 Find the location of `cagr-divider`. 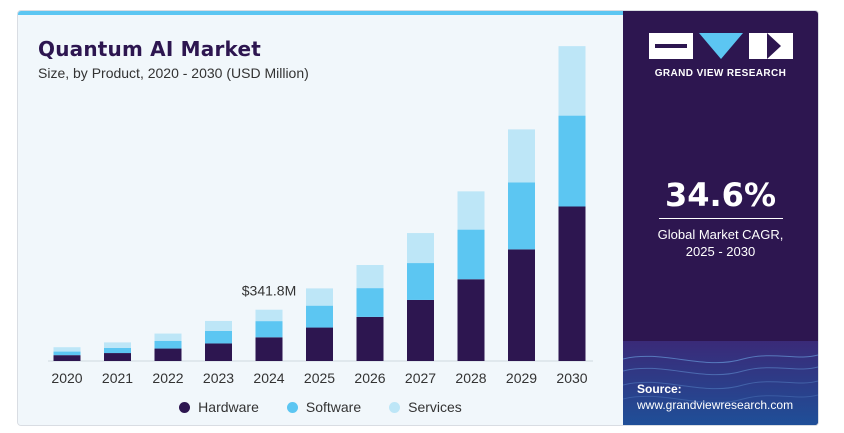

cagr-divider is located at coordinates (721, 218).